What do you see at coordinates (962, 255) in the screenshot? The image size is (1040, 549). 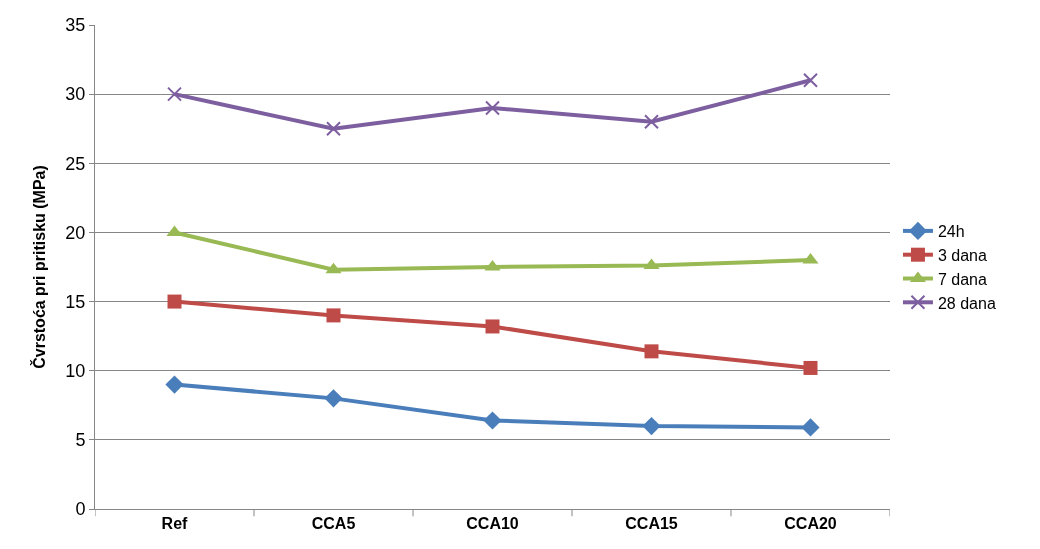 I see `legend-label: 3 dana` at bounding box center [962, 255].